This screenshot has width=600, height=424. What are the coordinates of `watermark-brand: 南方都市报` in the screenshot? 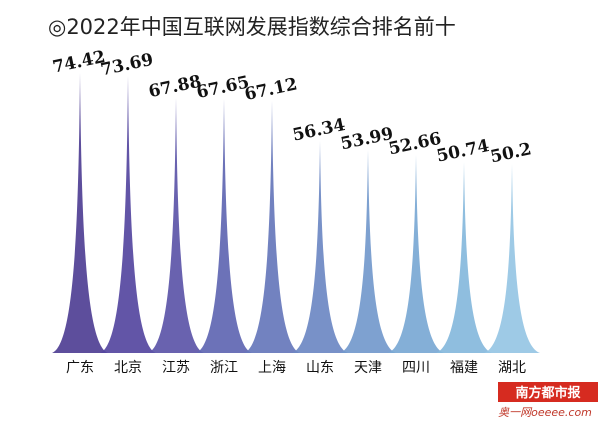 It's located at (548, 393).